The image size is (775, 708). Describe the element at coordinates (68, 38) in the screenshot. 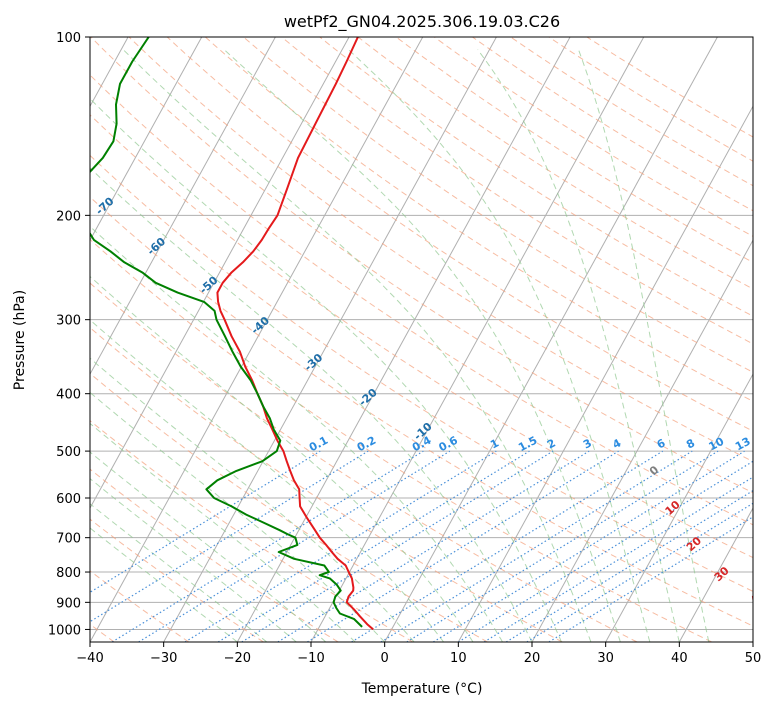

I see `y-tick-label: 100` at that location.